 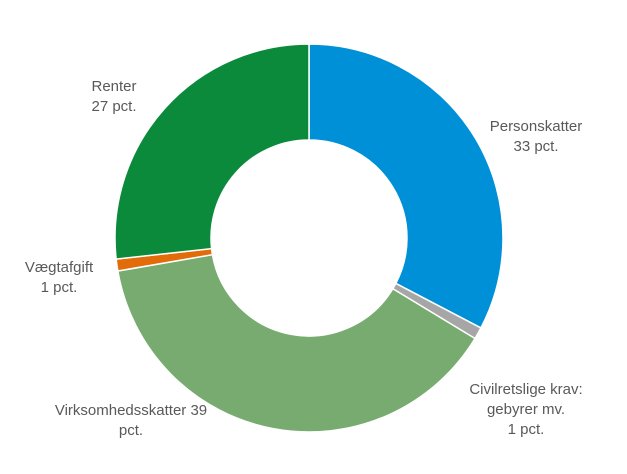 I want to click on slice-label: Personskatter 33 pct., so click(x=536, y=136).